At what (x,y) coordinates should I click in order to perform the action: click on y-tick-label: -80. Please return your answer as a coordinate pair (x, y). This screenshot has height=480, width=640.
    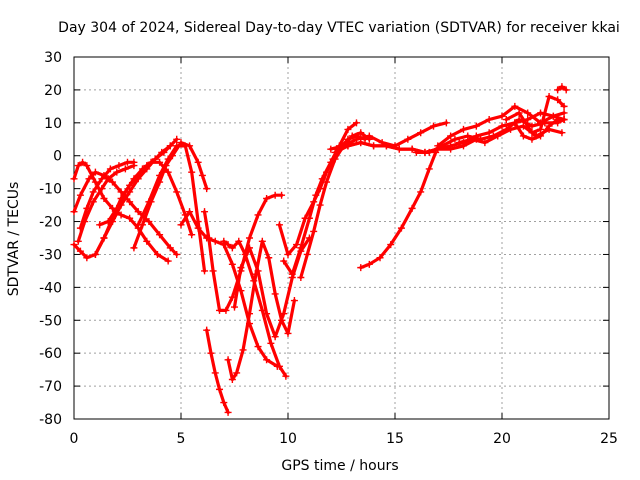
    Looking at the image, I should click on (50, 420).